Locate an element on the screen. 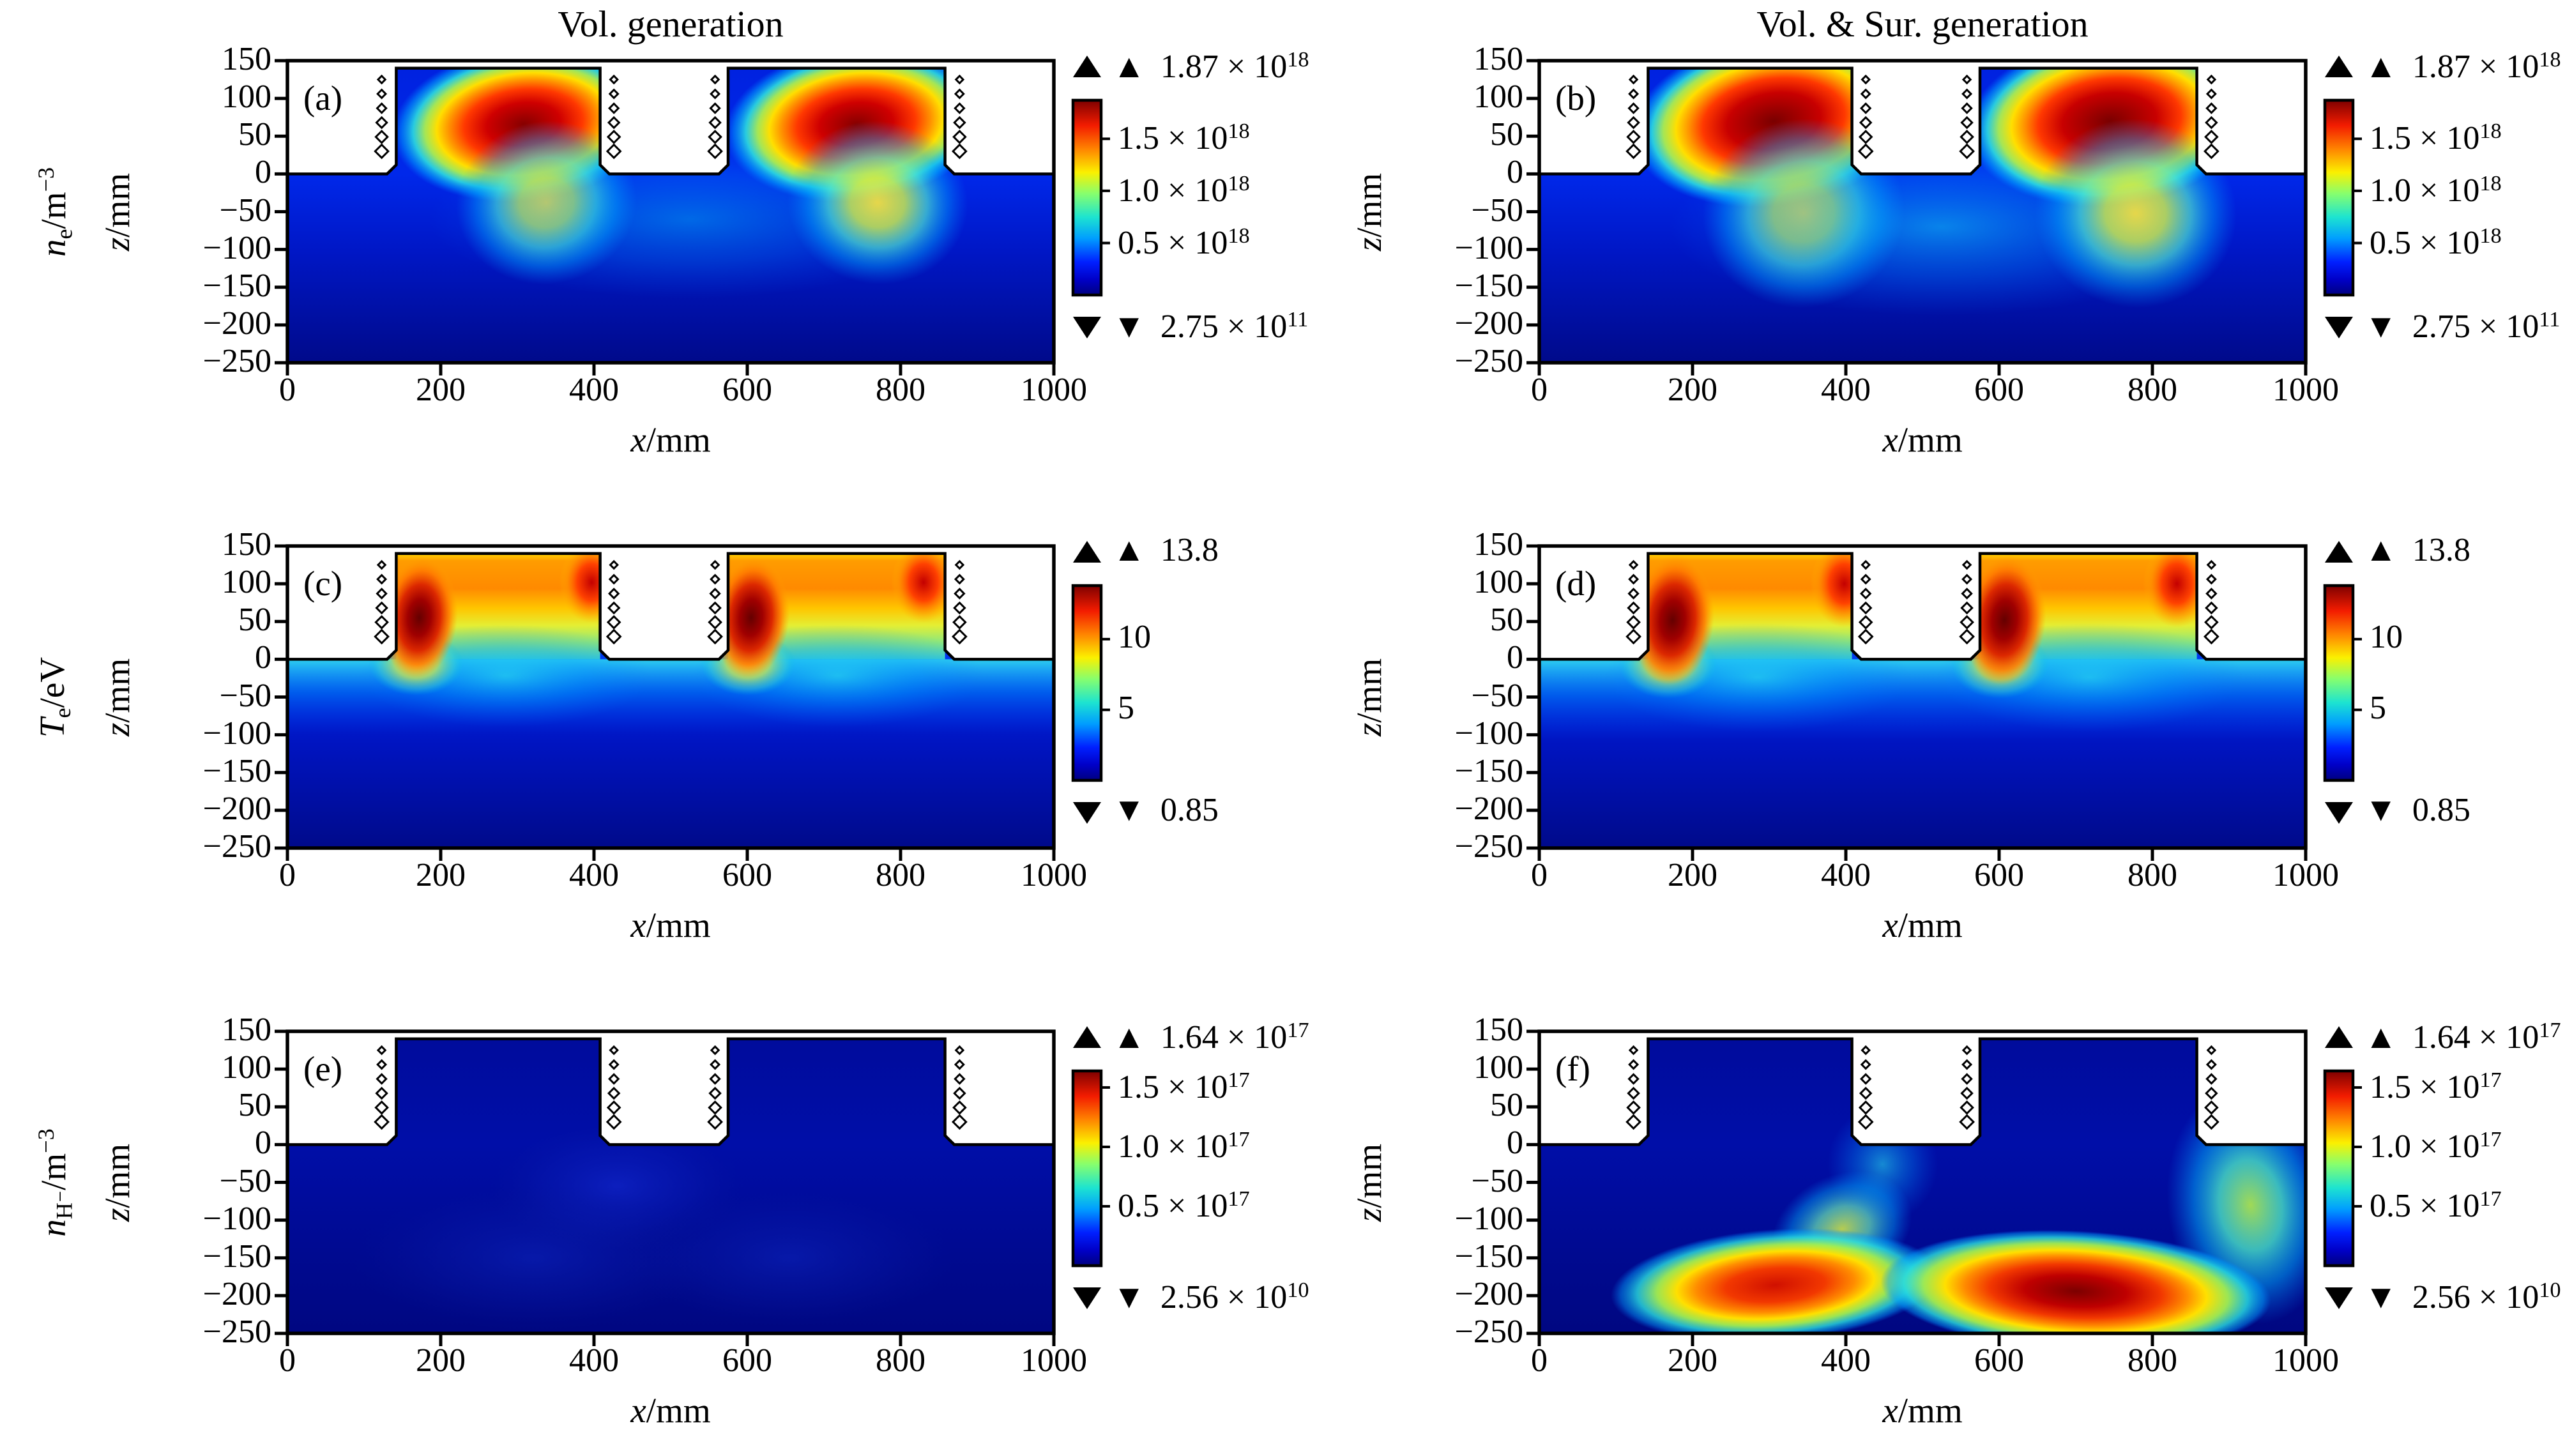 This screenshot has height=1456, width=2565. colorbar is located at coordinates (2342, 1167).